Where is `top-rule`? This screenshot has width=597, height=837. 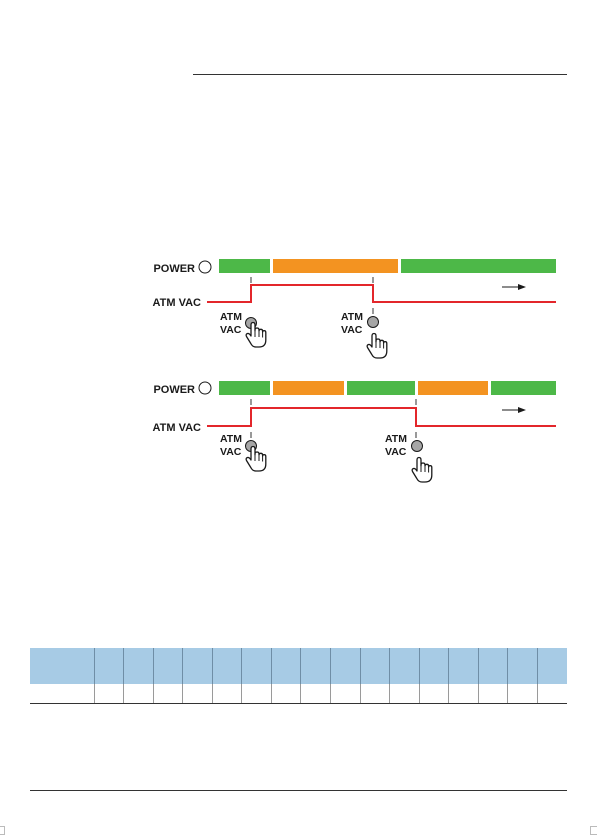
top-rule is located at coordinates (380, 74).